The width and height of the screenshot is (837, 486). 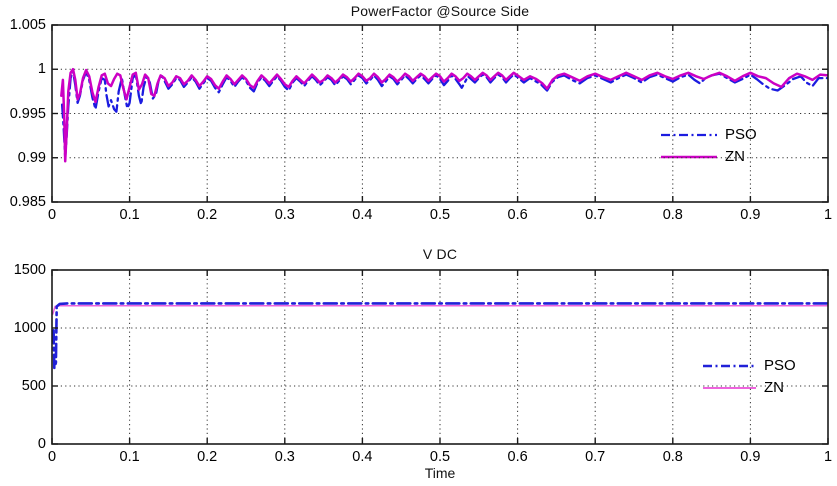 I want to click on y-tick-label: 1500, so click(x=29, y=270).